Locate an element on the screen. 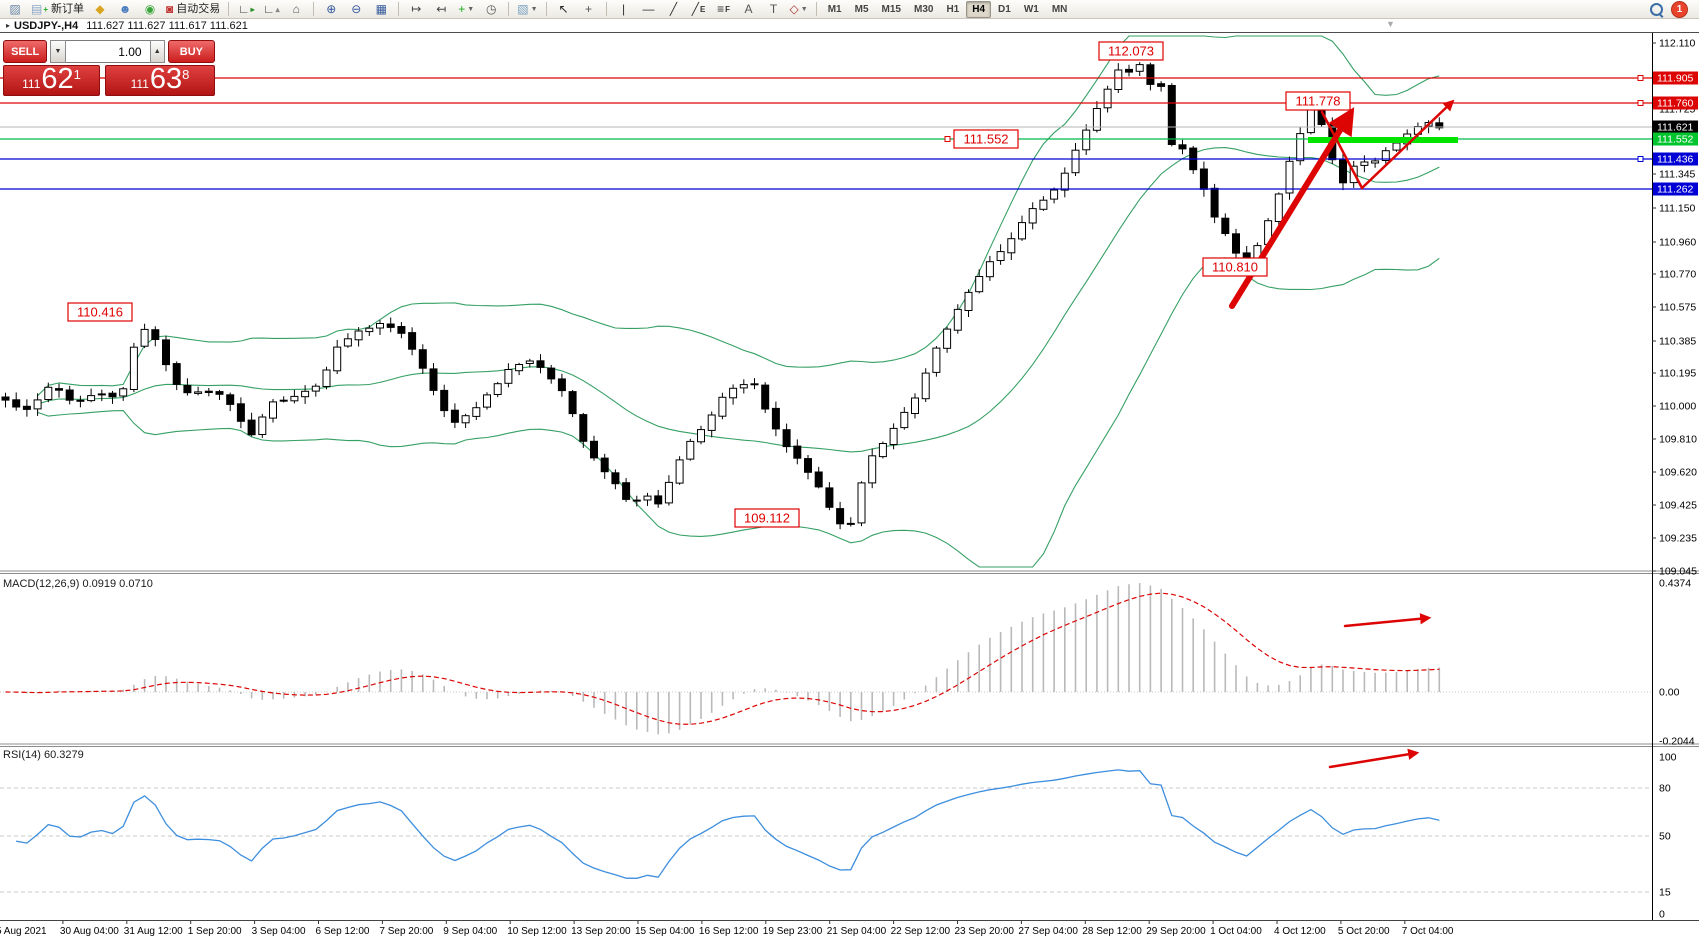 Image resolution: width=1699 pixels, height=940 pixels. chart-window-button: ▨ is located at coordinates (15, 9).